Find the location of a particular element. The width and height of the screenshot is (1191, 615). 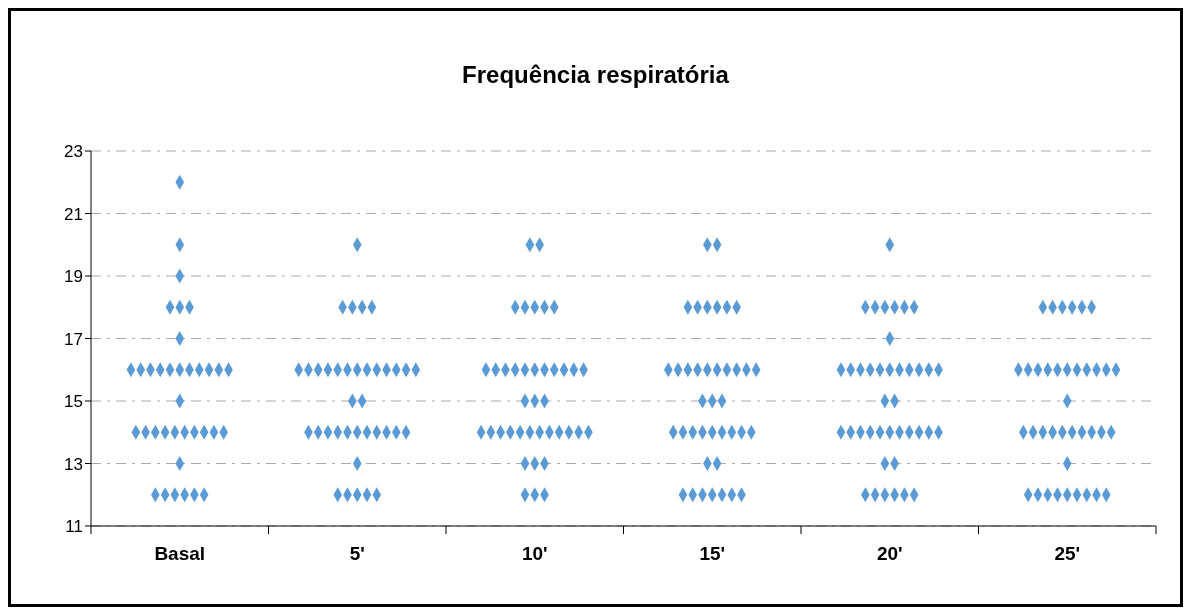

x-tick-label: 25' is located at coordinates (1067, 553).